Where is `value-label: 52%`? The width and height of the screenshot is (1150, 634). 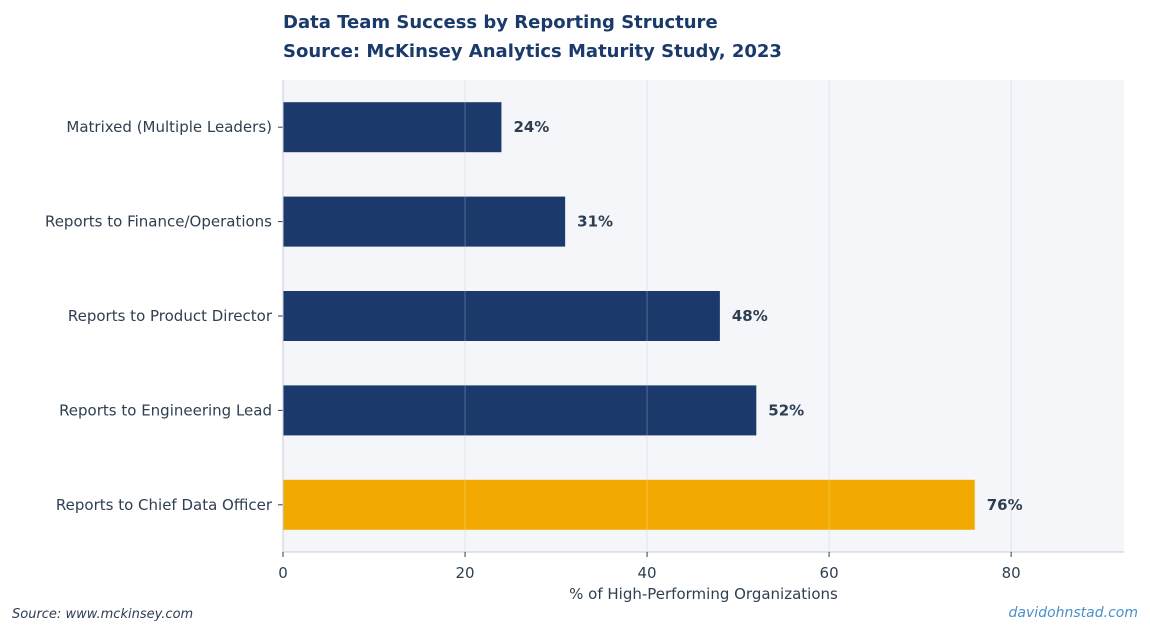 value-label: 52% is located at coordinates (786, 410).